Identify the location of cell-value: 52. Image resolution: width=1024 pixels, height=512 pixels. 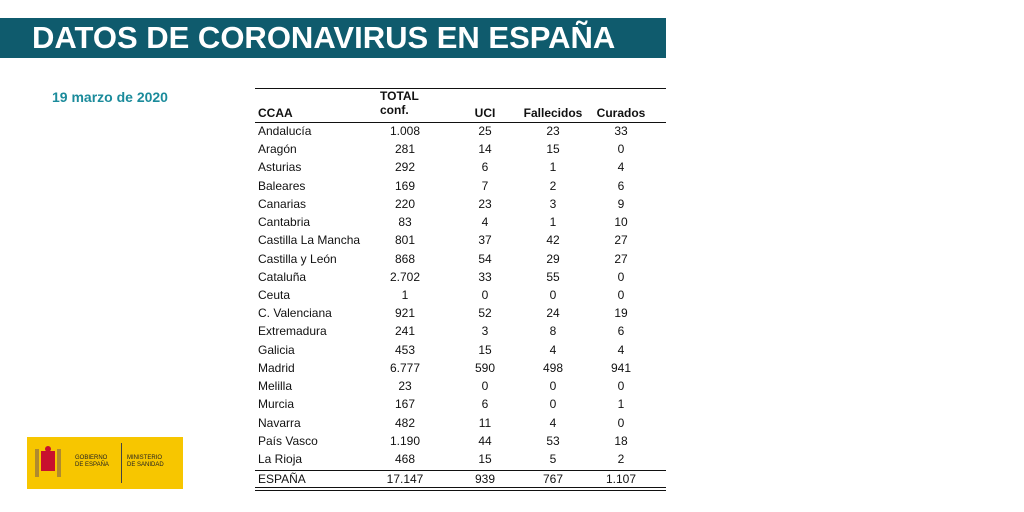
(485, 313).